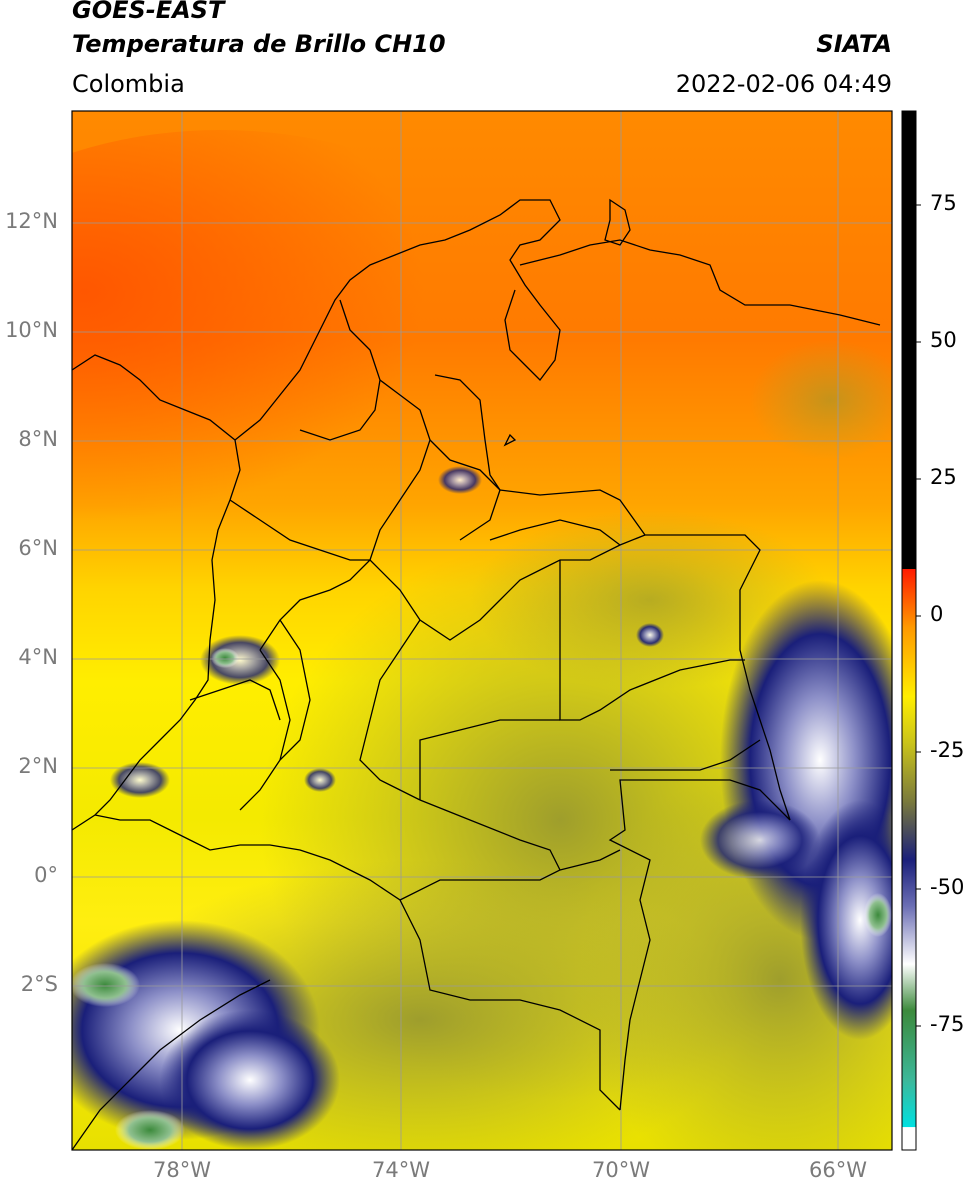  Describe the element at coordinates (947, 887) in the screenshot. I see `colorbar-tick-label: -50` at that location.